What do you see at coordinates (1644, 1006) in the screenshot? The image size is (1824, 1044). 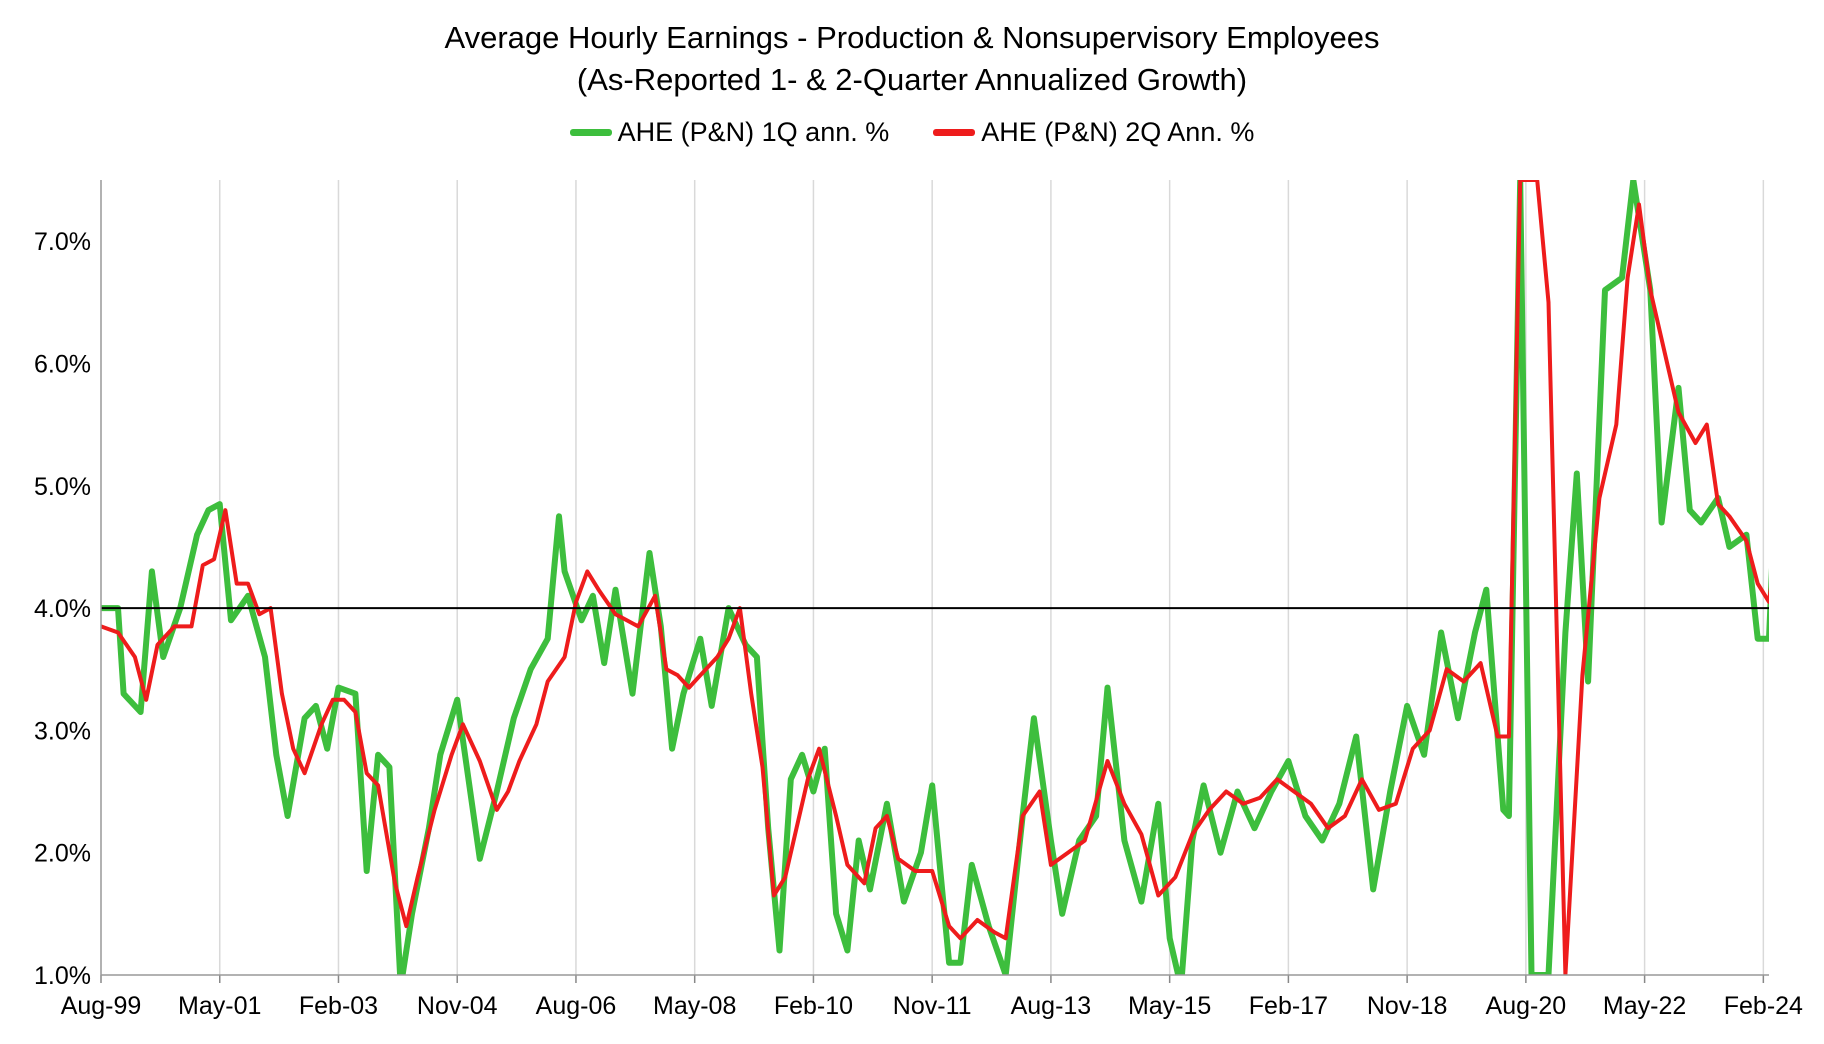 I see `x-tick-label: May-22` at bounding box center [1644, 1006].